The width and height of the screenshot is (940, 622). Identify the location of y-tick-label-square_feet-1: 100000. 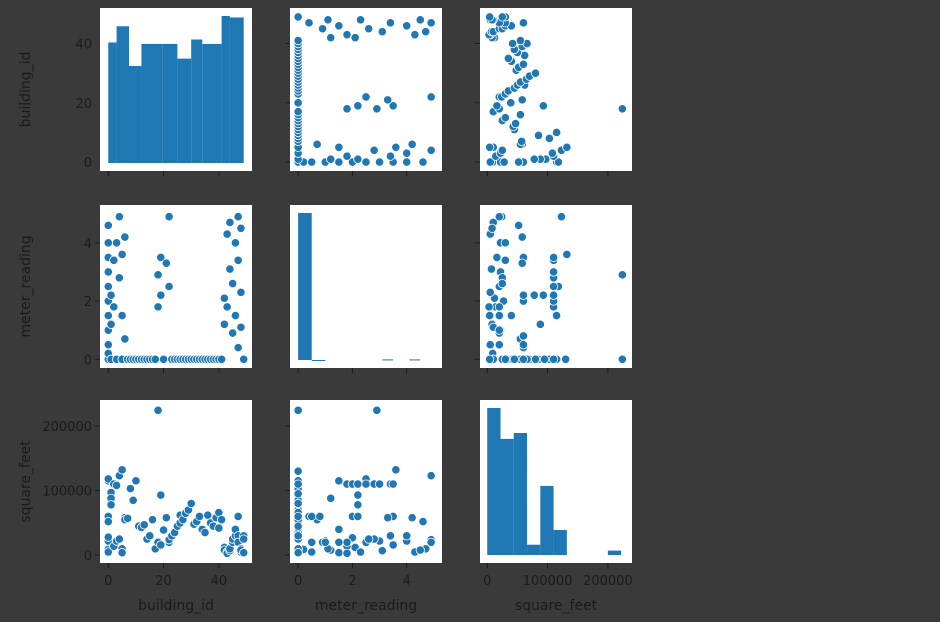
(67, 492).